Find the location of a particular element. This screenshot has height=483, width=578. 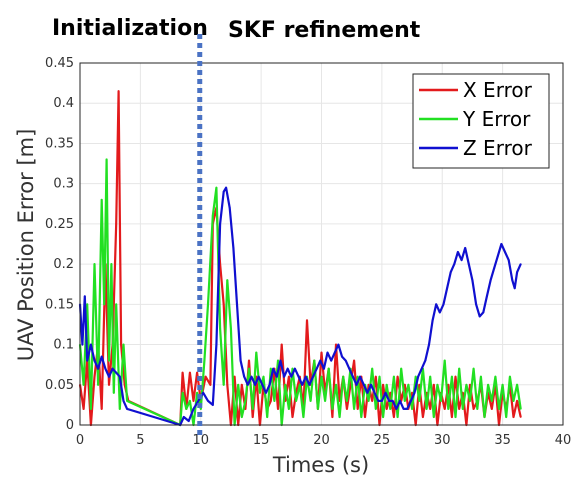

y-tick-label: 0.1 is located at coordinates (63, 345).